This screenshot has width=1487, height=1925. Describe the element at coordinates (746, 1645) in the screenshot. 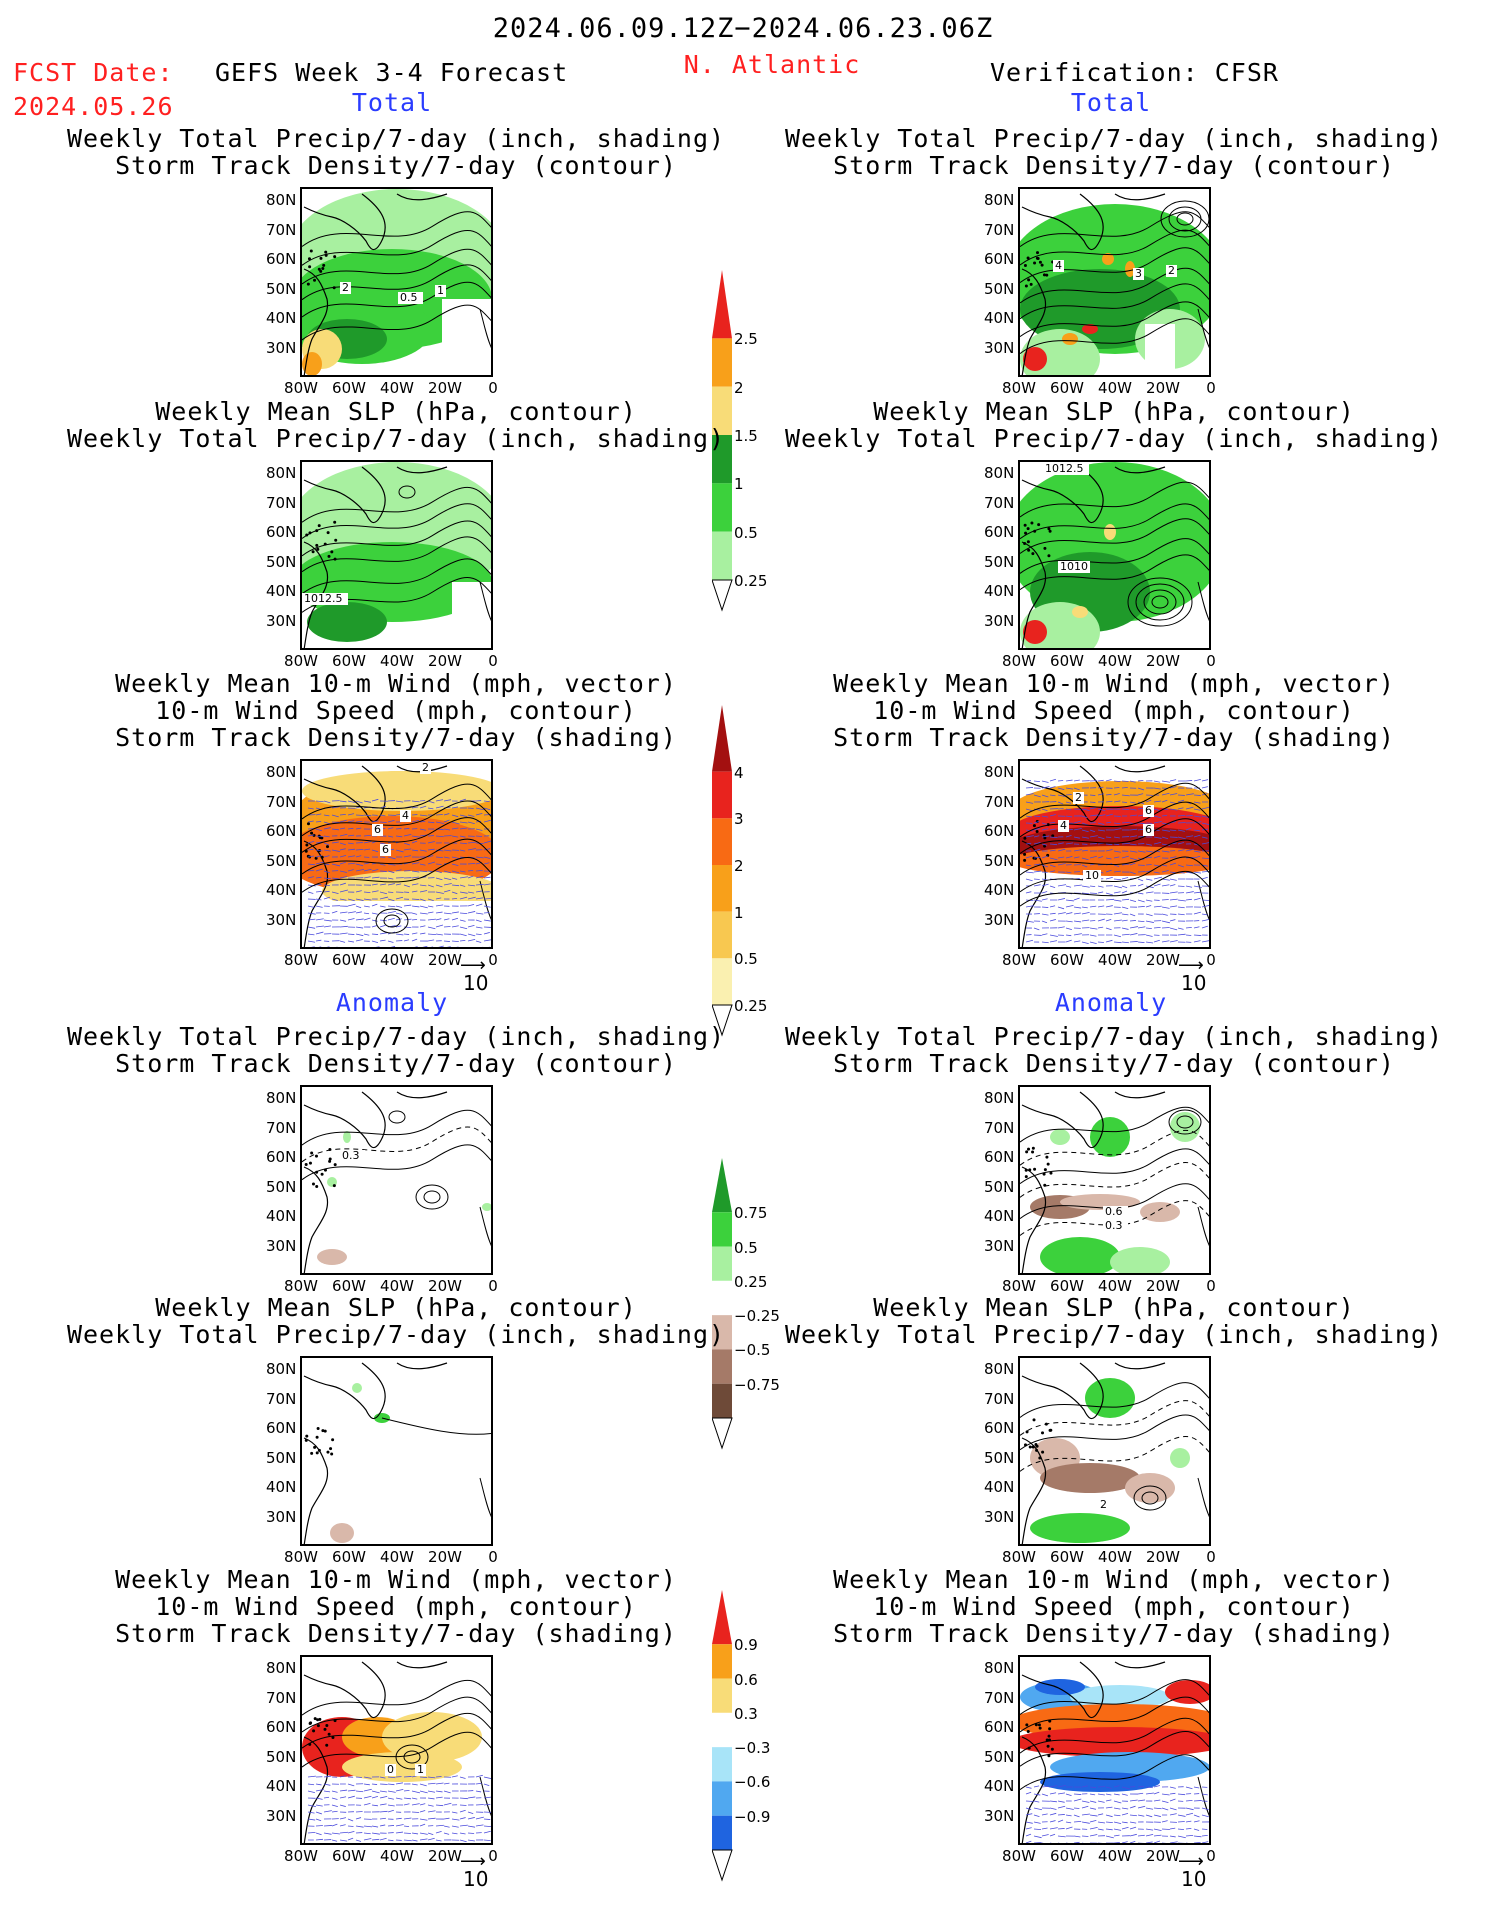

I see `colorbar-label: 0.9` at that location.